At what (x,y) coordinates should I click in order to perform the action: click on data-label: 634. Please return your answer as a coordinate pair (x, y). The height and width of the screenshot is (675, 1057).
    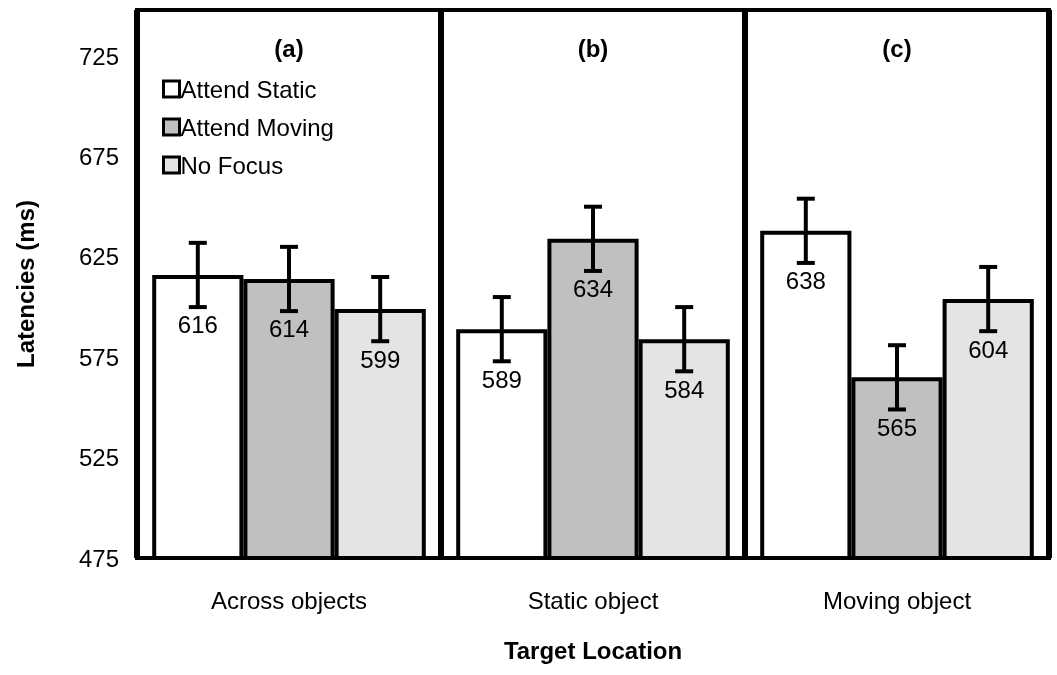
    Looking at the image, I should click on (593, 289).